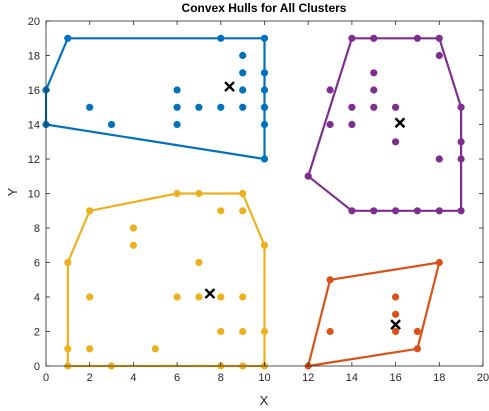 The height and width of the screenshot is (411, 489). Describe the element at coordinates (37, 298) in the screenshot. I see `y-tick-label-2: 4` at that location.